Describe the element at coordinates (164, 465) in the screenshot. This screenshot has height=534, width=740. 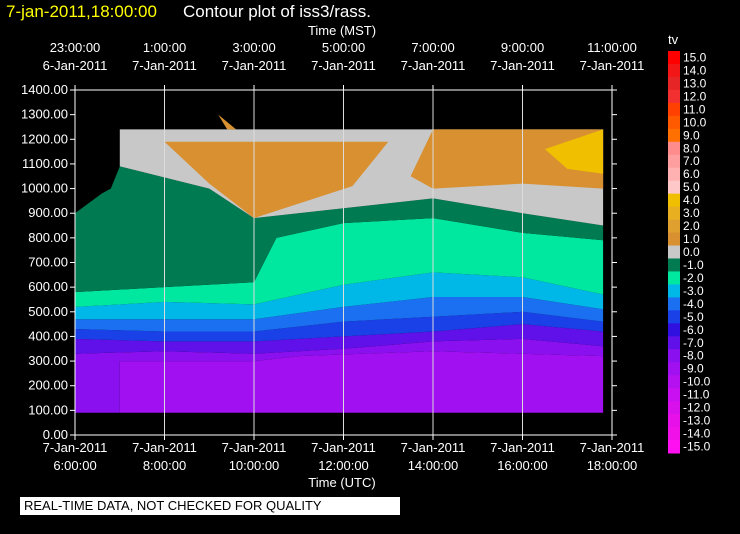
I see `x-bottom-tick-time: 8:00:00` at that location.